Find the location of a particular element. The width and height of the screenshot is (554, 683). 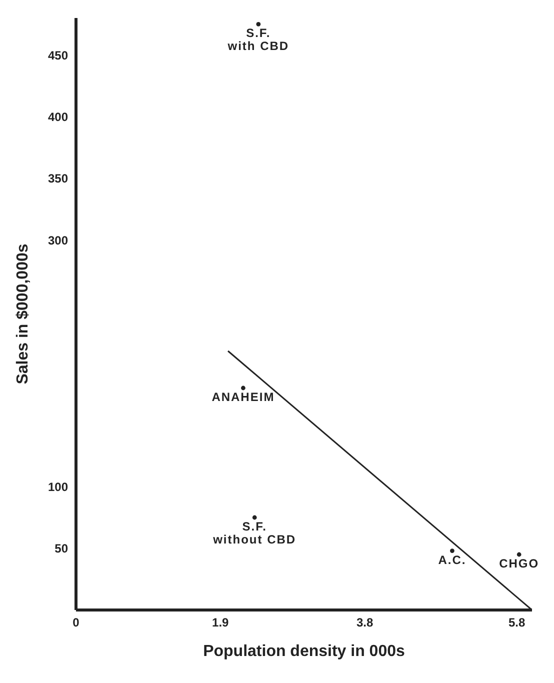

annotation: A.C. is located at coordinates (452, 559).